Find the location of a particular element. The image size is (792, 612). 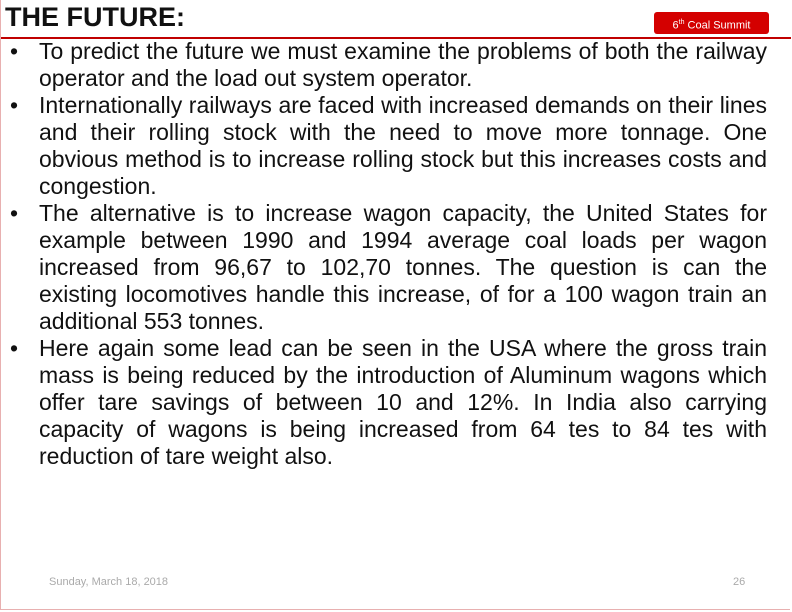

slide-title: THE FUTURE: is located at coordinates (95, 17).